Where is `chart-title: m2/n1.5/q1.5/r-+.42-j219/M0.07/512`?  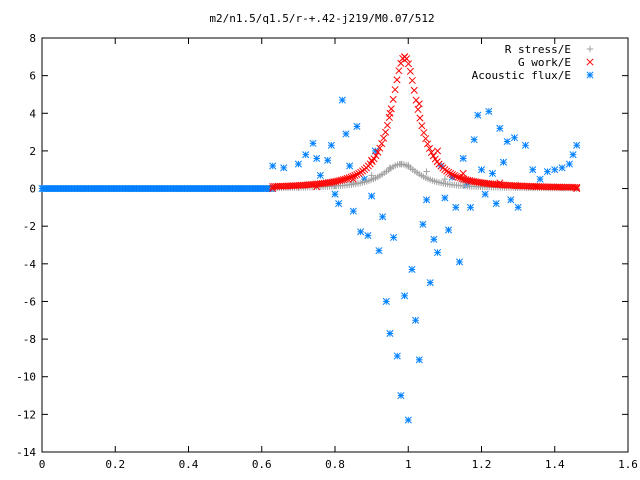
chart-title: m2/n1.5/q1.5/r-+.42-j219/M0.07/512 is located at coordinates (321, 18).